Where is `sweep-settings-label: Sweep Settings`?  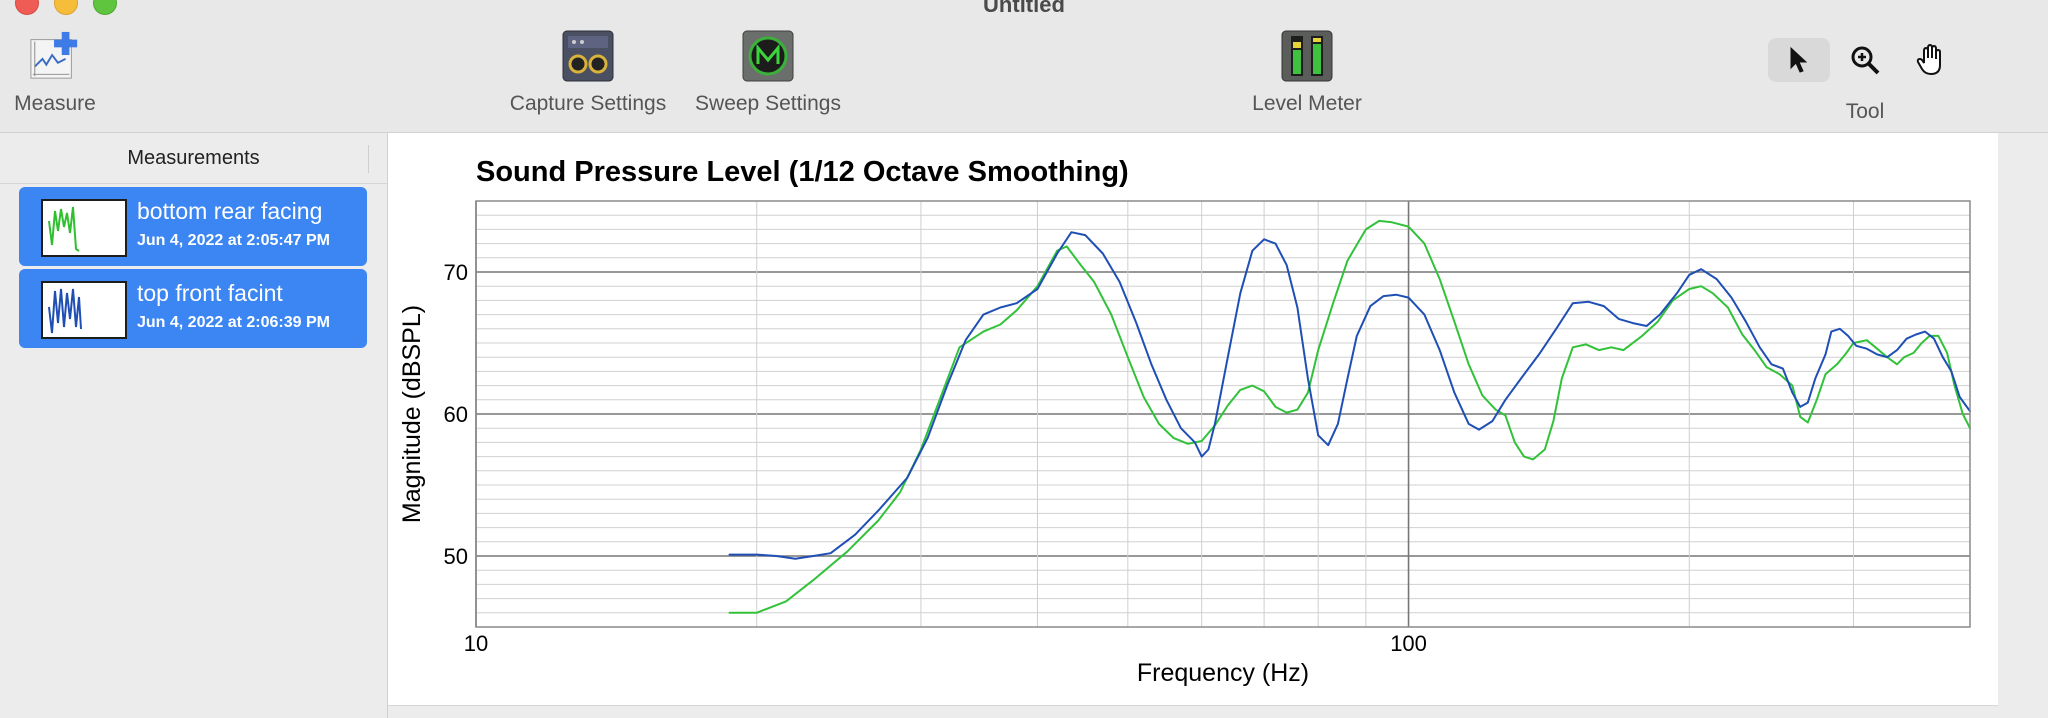 sweep-settings-label: Sweep Settings is located at coordinates (768, 103).